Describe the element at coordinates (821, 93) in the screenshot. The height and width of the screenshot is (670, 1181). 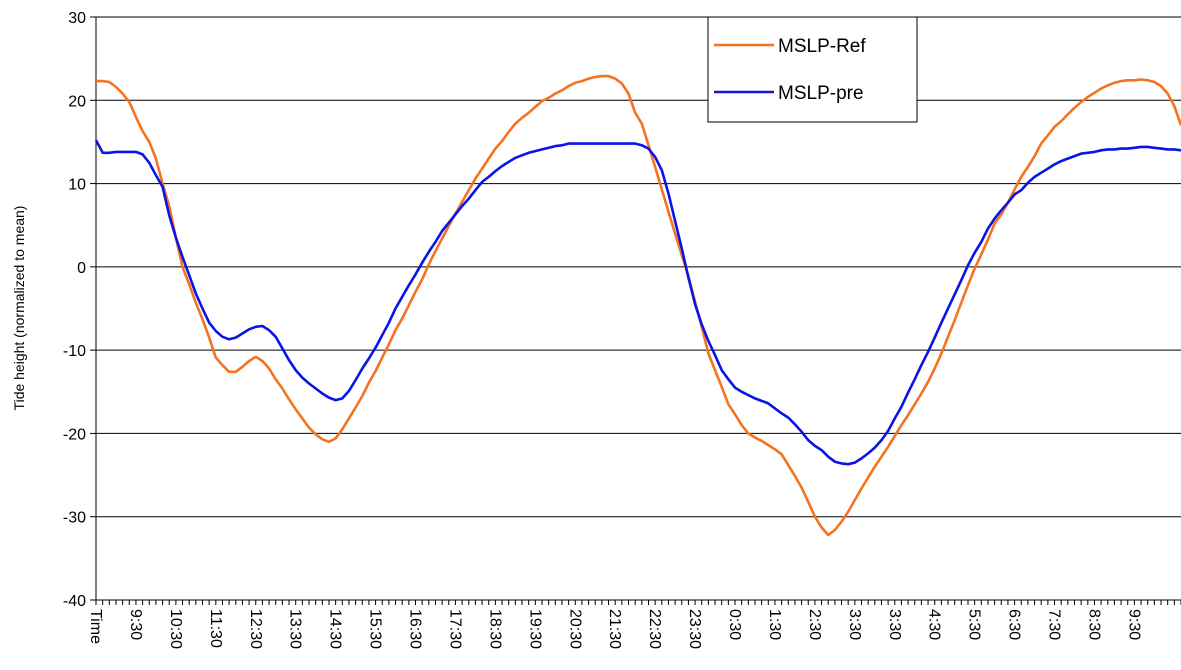
I see `legend-label: MSLP-pre` at that location.